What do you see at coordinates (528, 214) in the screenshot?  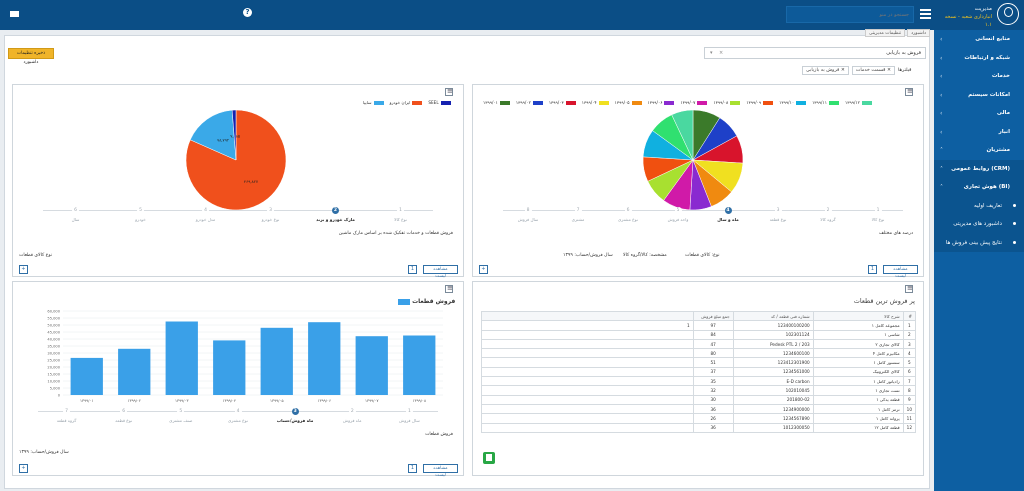 I see `stepper-step: 8 سال فروش` at bounding box center [528, 214].